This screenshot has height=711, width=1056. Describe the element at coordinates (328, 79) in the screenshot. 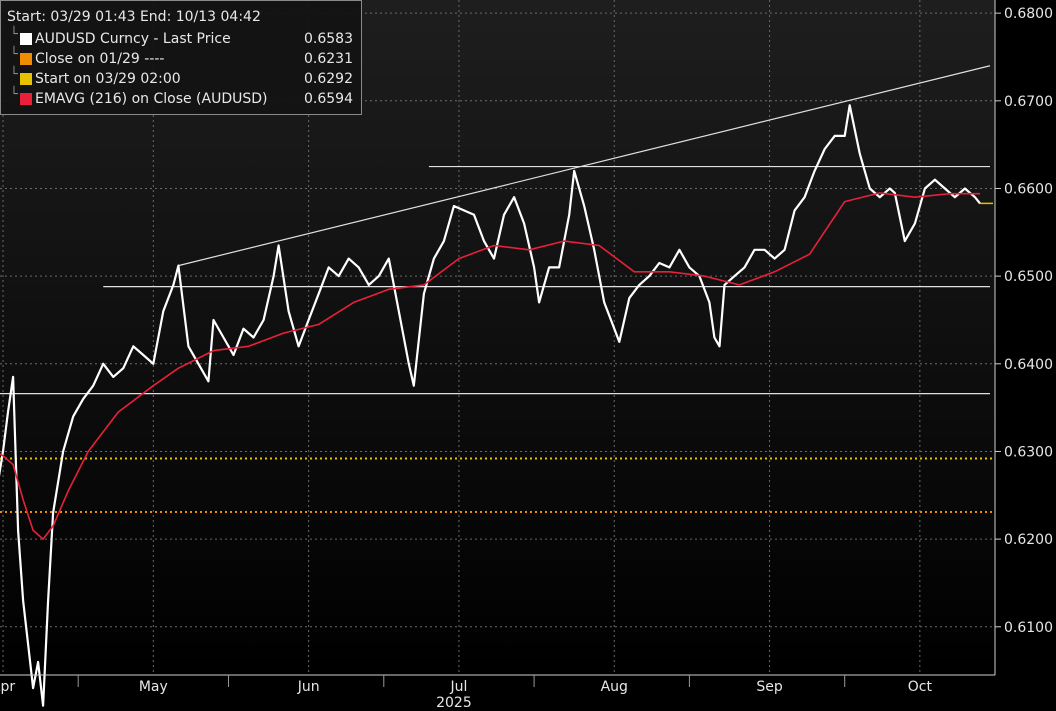

I see `legend-value: 0.6292` at that location.